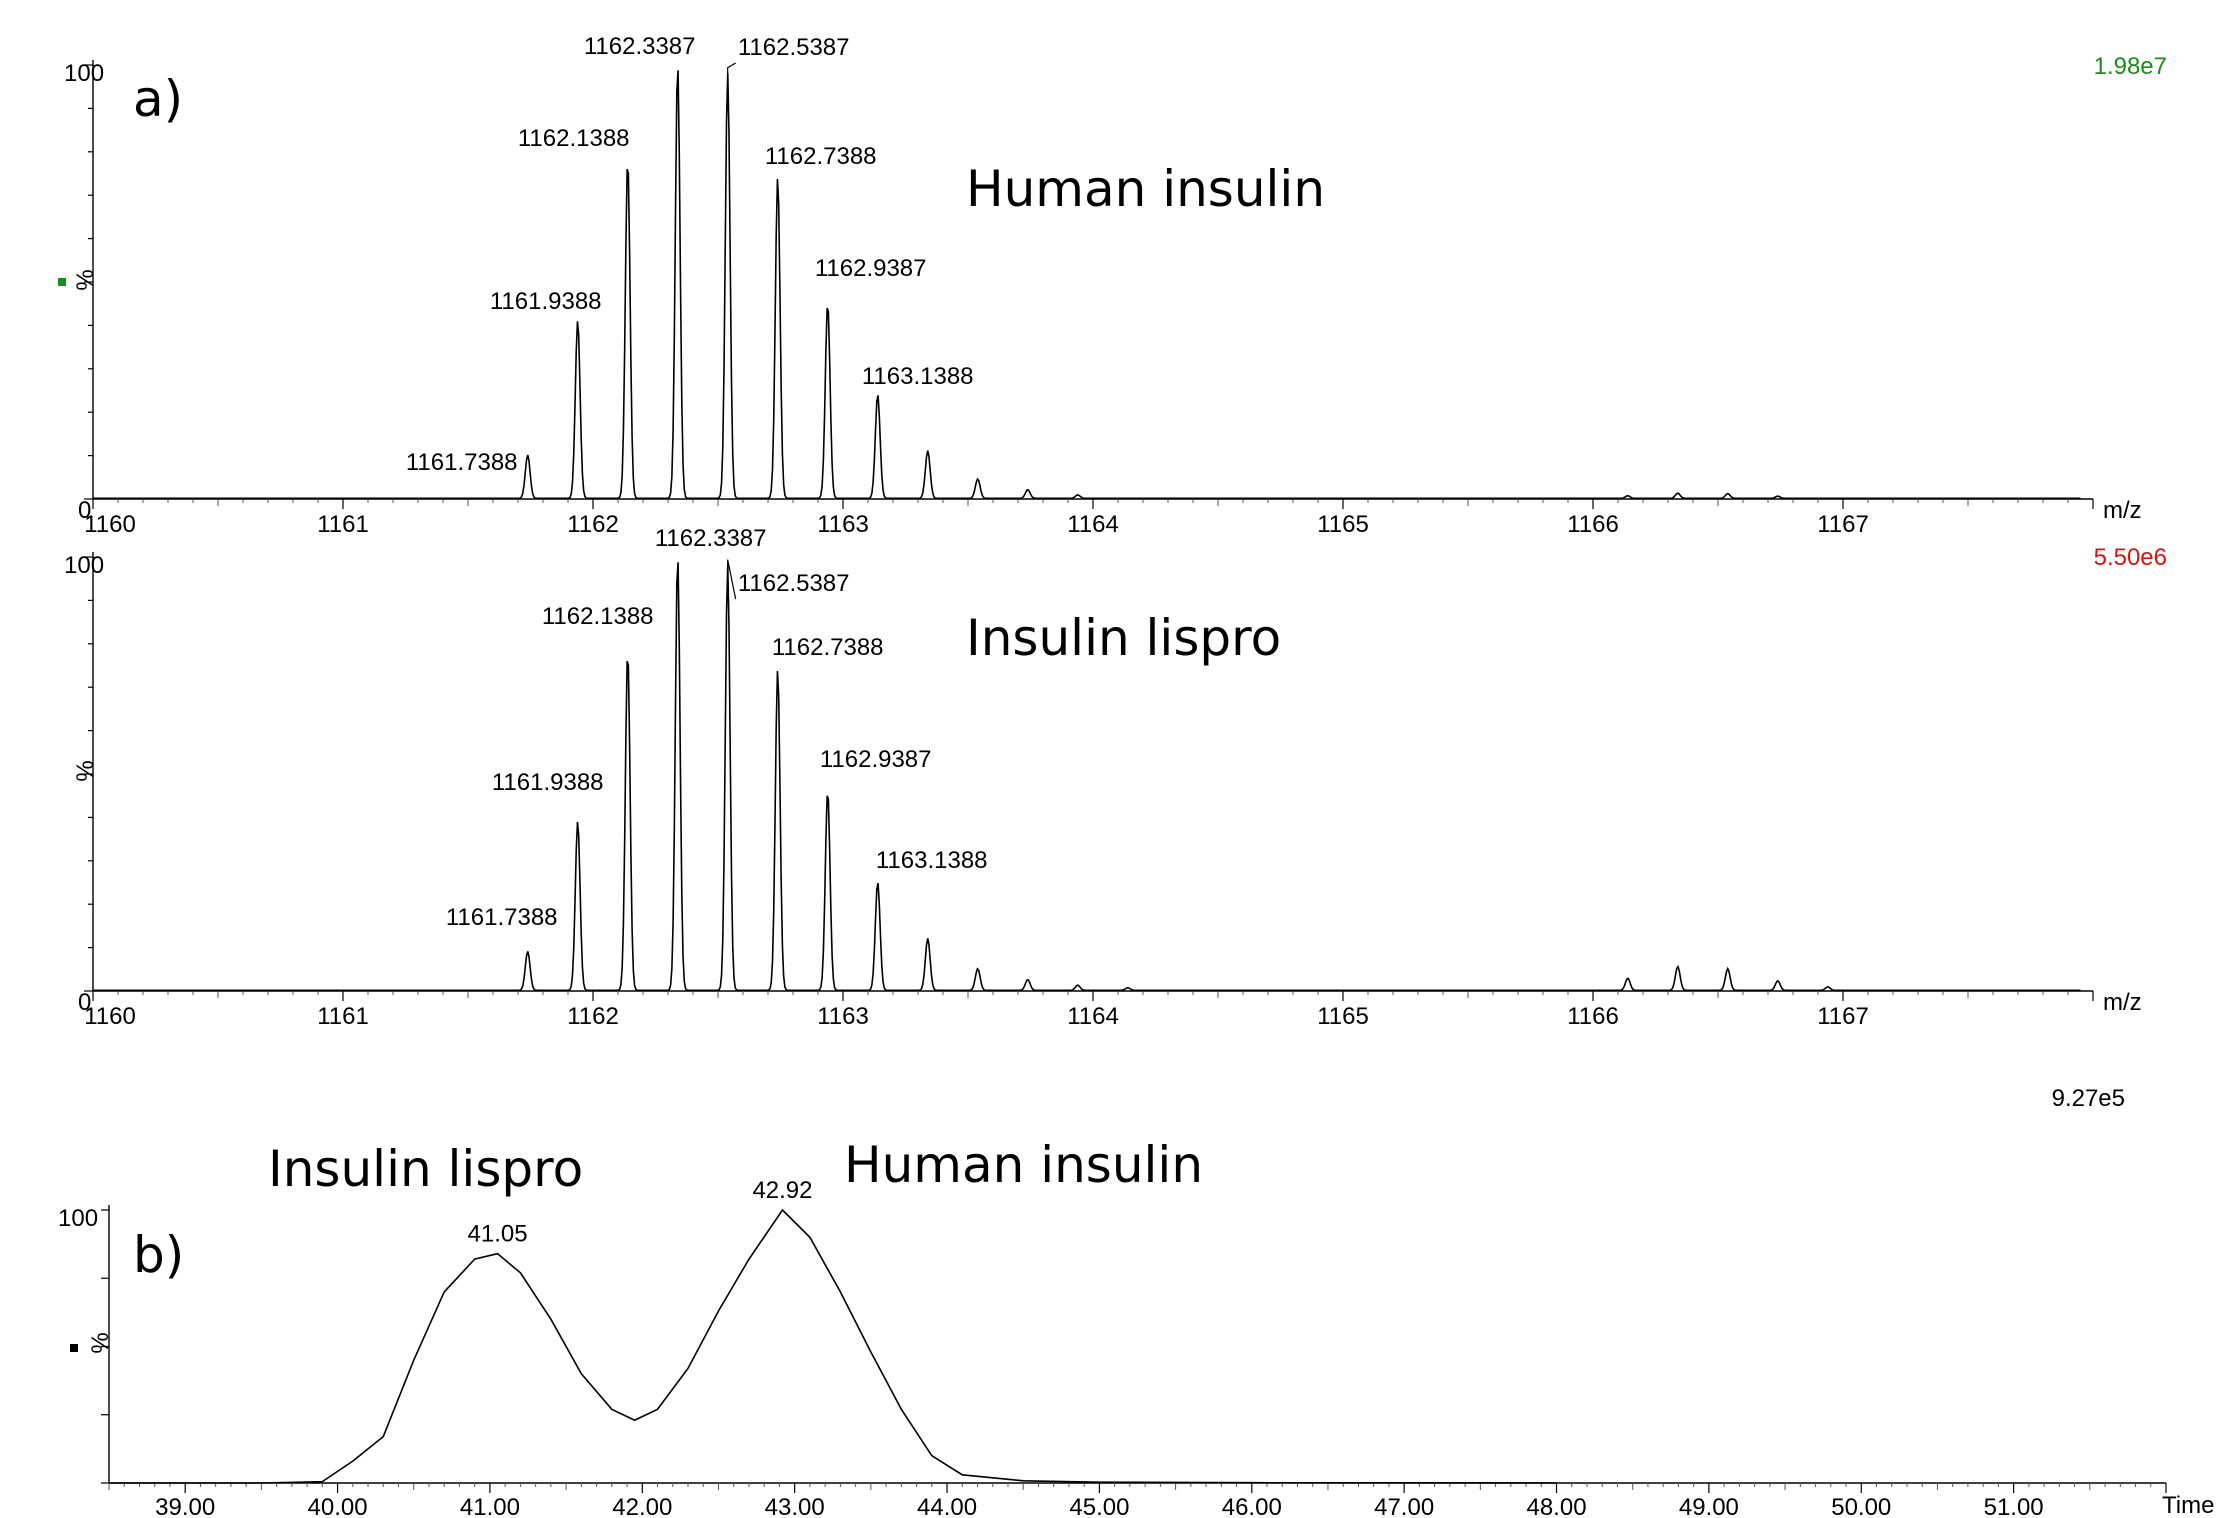  Describe the element at coordinates (185, 1506) in the screenshot. I see `x-tick-label: 39.00` at that location.